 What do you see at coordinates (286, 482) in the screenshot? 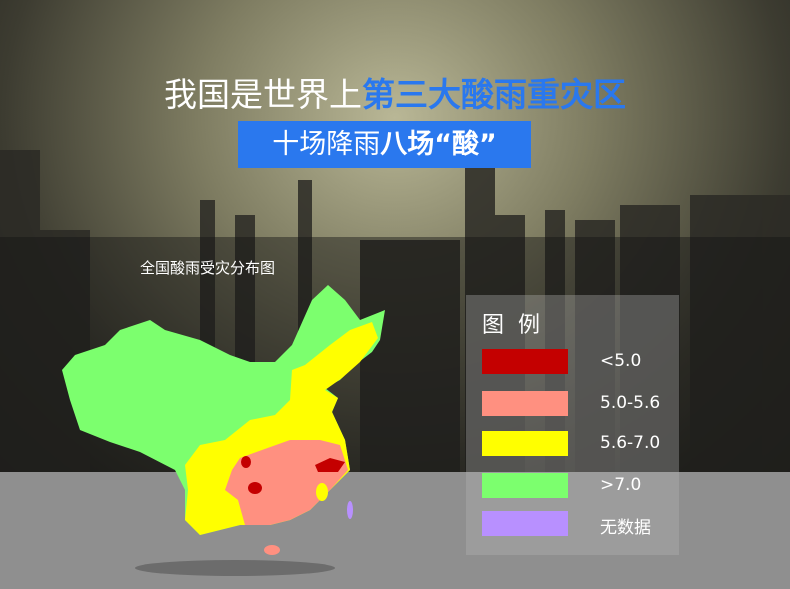
I see `region-5.0-5.6` at bounding box center [286, 482].